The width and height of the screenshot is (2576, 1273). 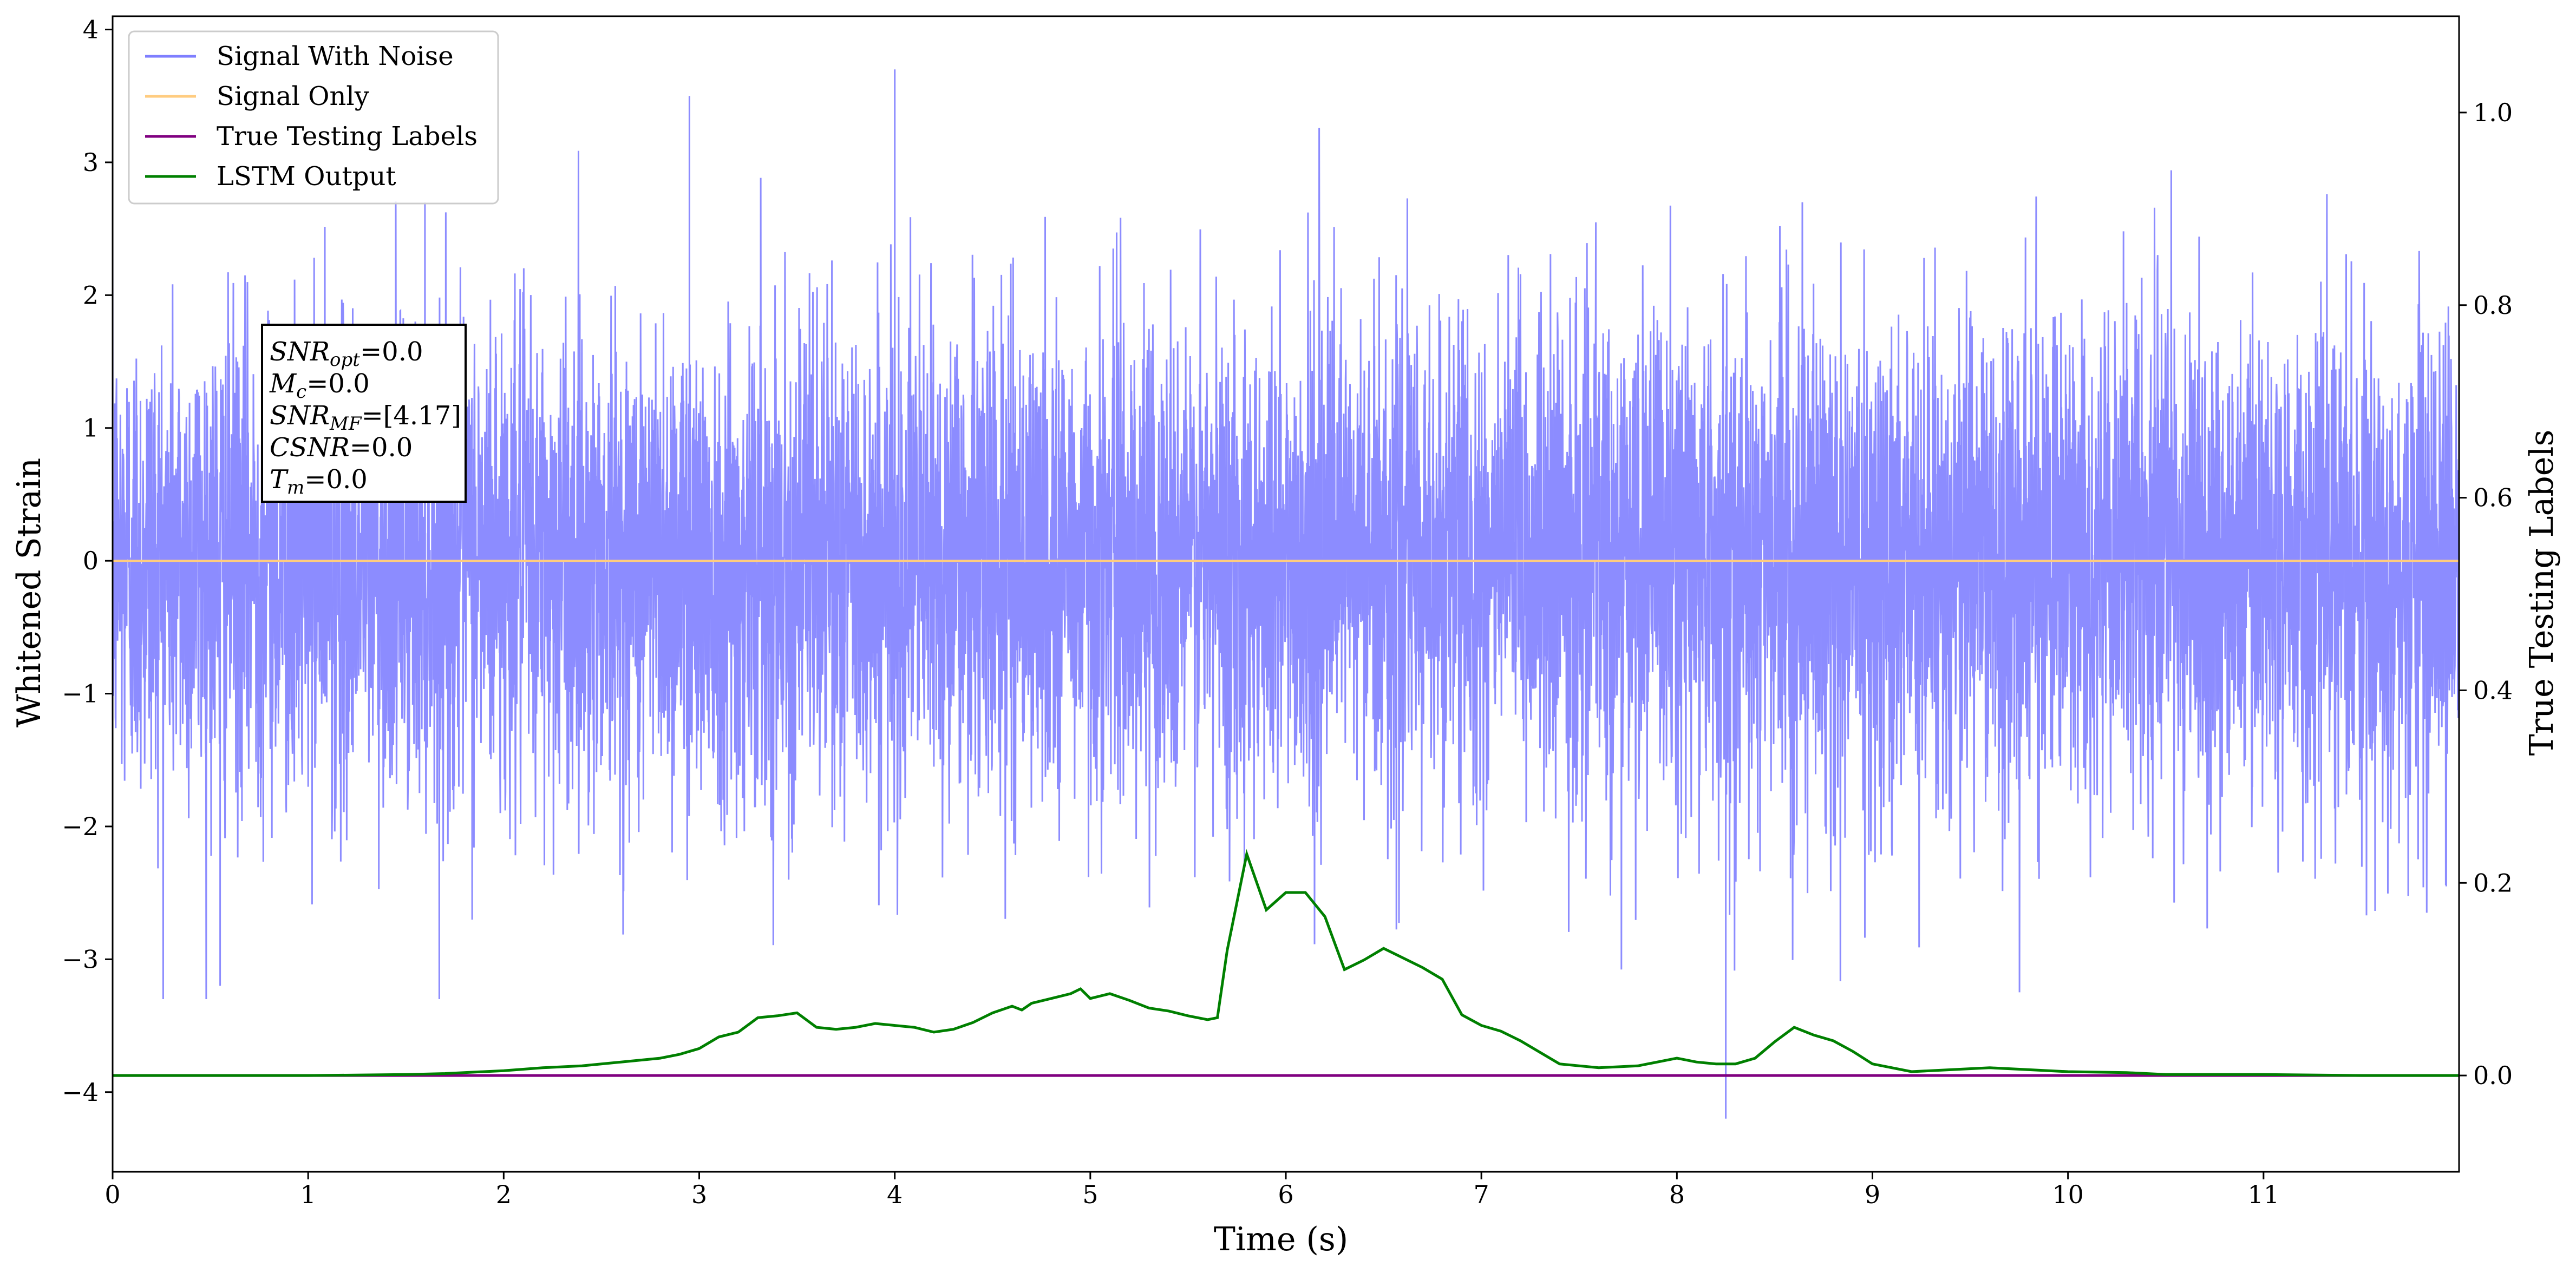 I want to click on x-tick-label: 0, so click(x=112, y=1194).